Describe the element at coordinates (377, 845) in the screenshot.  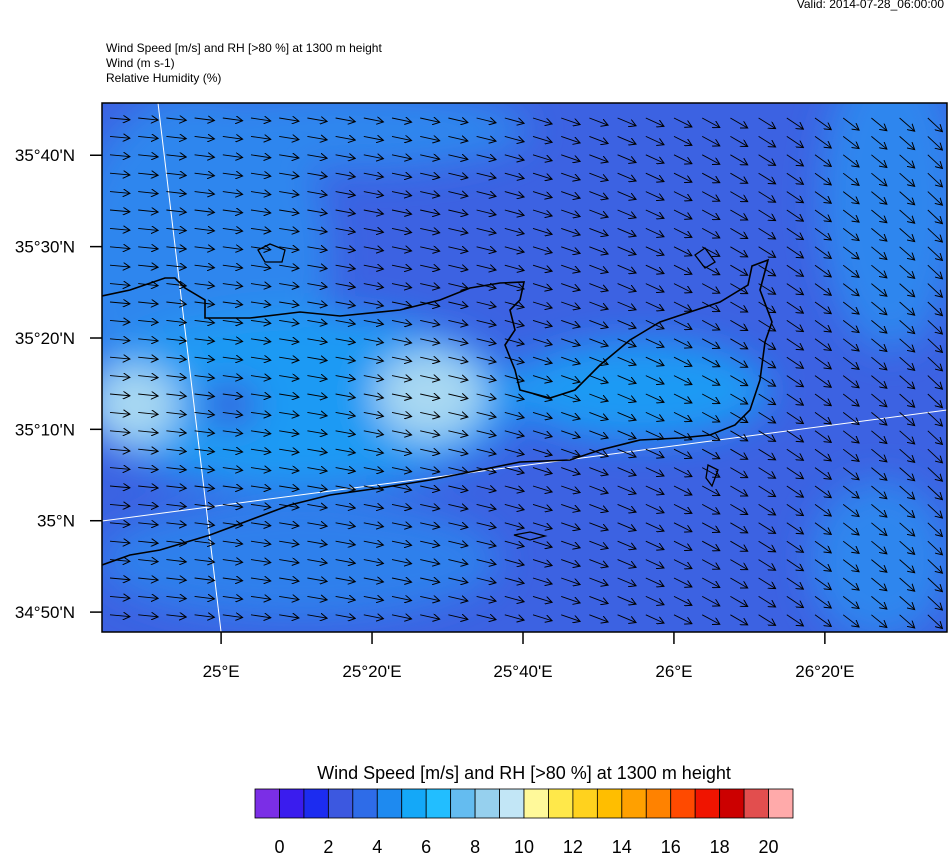
I see `colorbar-label: 4` at that location.